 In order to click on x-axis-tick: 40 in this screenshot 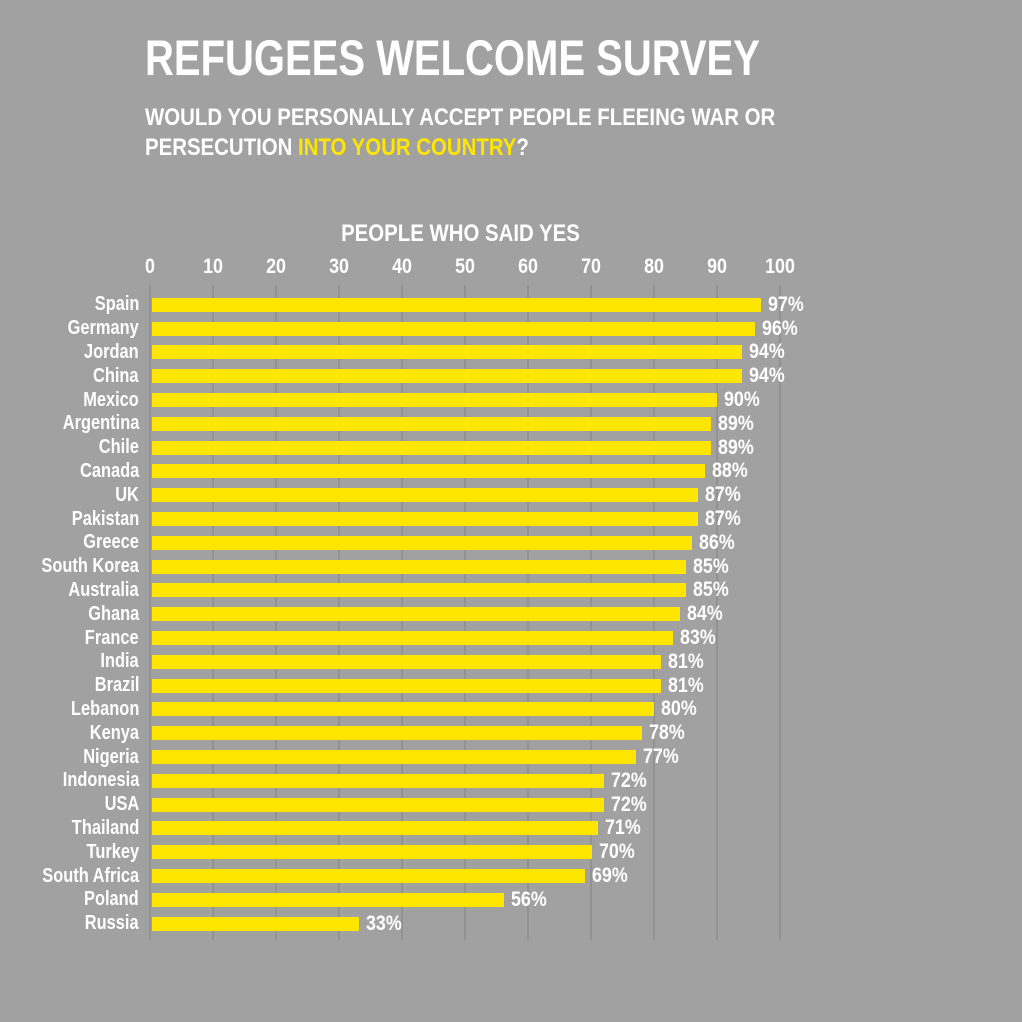, I will do `click(402, 266)`.